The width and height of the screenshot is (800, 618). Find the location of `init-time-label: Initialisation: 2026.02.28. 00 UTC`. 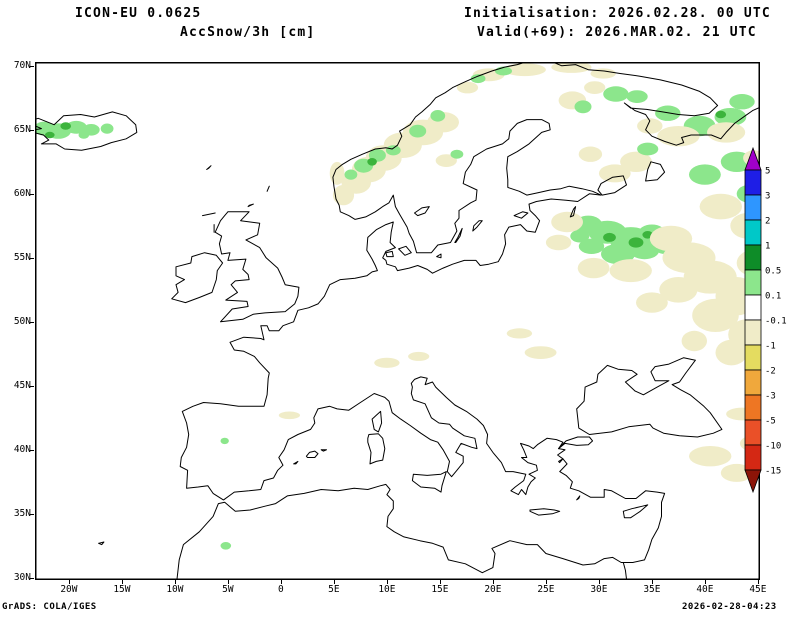

init-time-label: Initialisation: 2026.02.28. 00 UTC is located at coordinates (617, 13).